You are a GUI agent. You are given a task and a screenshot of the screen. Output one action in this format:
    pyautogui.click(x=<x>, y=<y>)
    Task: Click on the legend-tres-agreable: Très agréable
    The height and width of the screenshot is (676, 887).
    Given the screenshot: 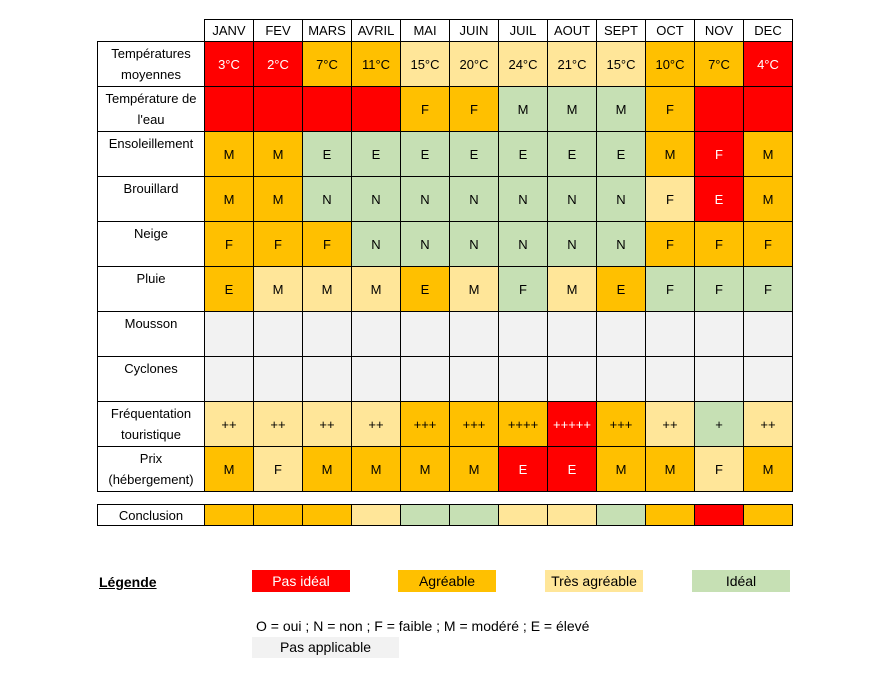 What is the action you would take?
    pyautogui.click(x=594, y=581)
    